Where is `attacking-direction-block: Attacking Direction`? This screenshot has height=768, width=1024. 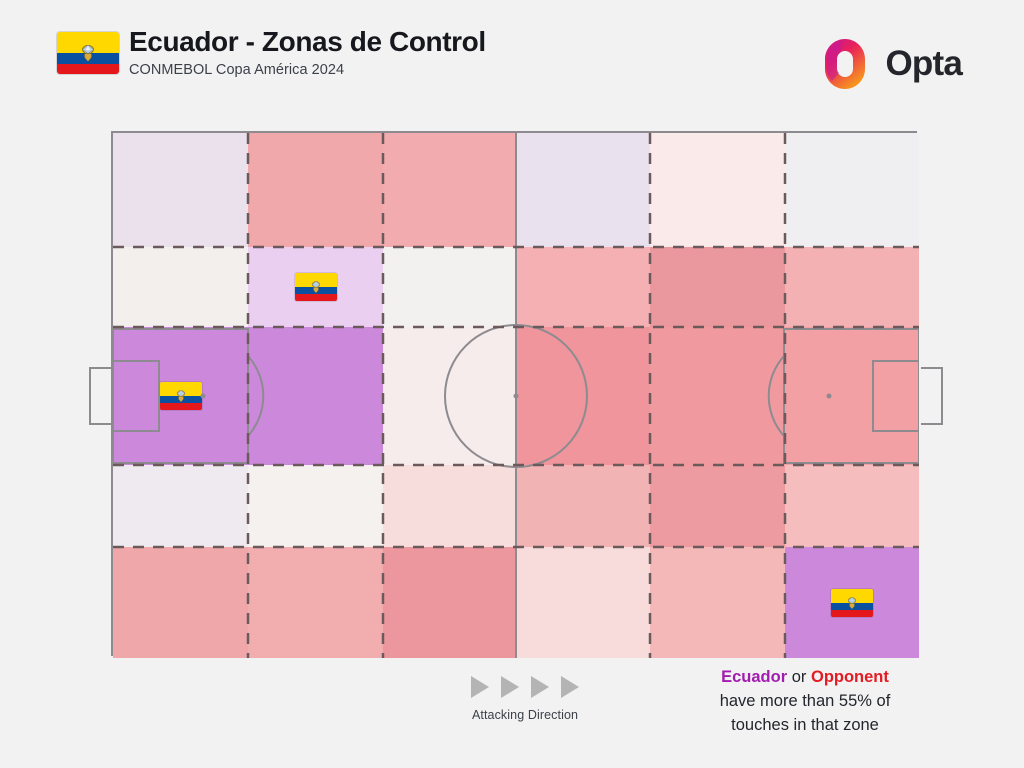 attacking-direction-block: Attacking Direction is located at coordinates (525, 699).